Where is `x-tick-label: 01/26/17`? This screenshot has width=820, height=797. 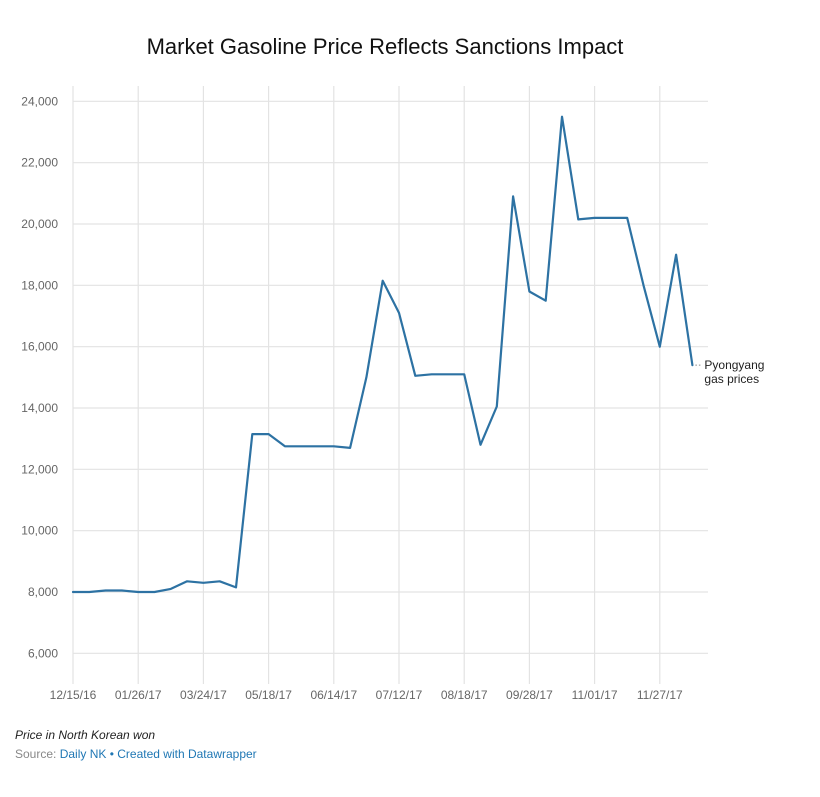 x-tick-label: 01/26/17 is located at coordinates (138, 695).